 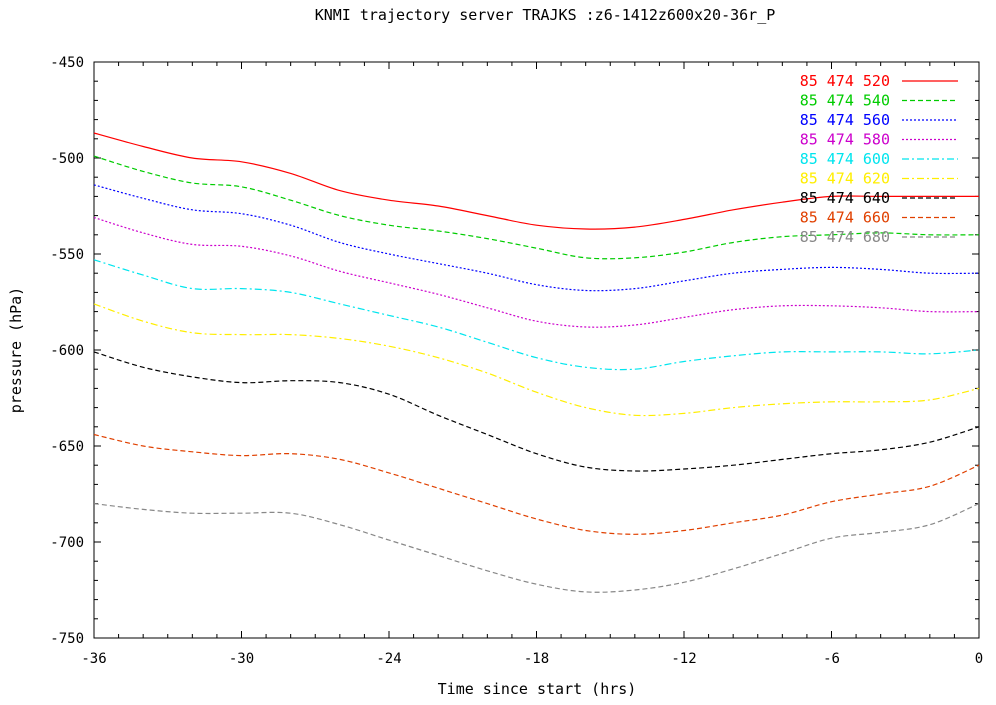 What do you see at coordinates (536, 659) in the screenshot?
I see `x-tick-label: -18` at bounding box center [536, 659].